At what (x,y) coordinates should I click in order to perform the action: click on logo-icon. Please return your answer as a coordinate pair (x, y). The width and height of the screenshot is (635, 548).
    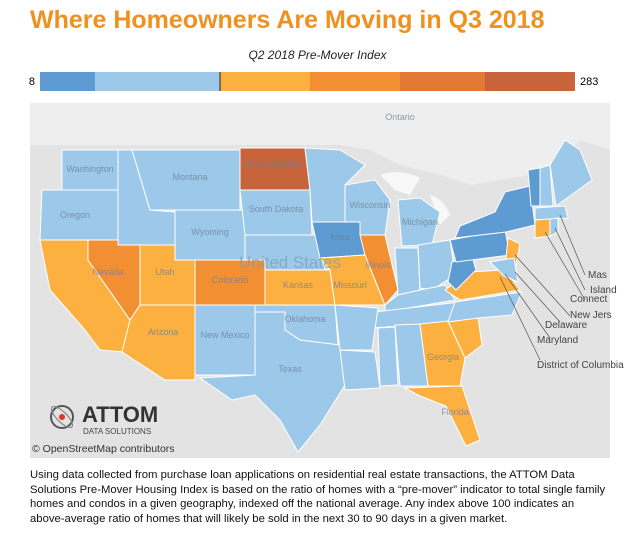
    Looking at the image, I should click on (62, 417).